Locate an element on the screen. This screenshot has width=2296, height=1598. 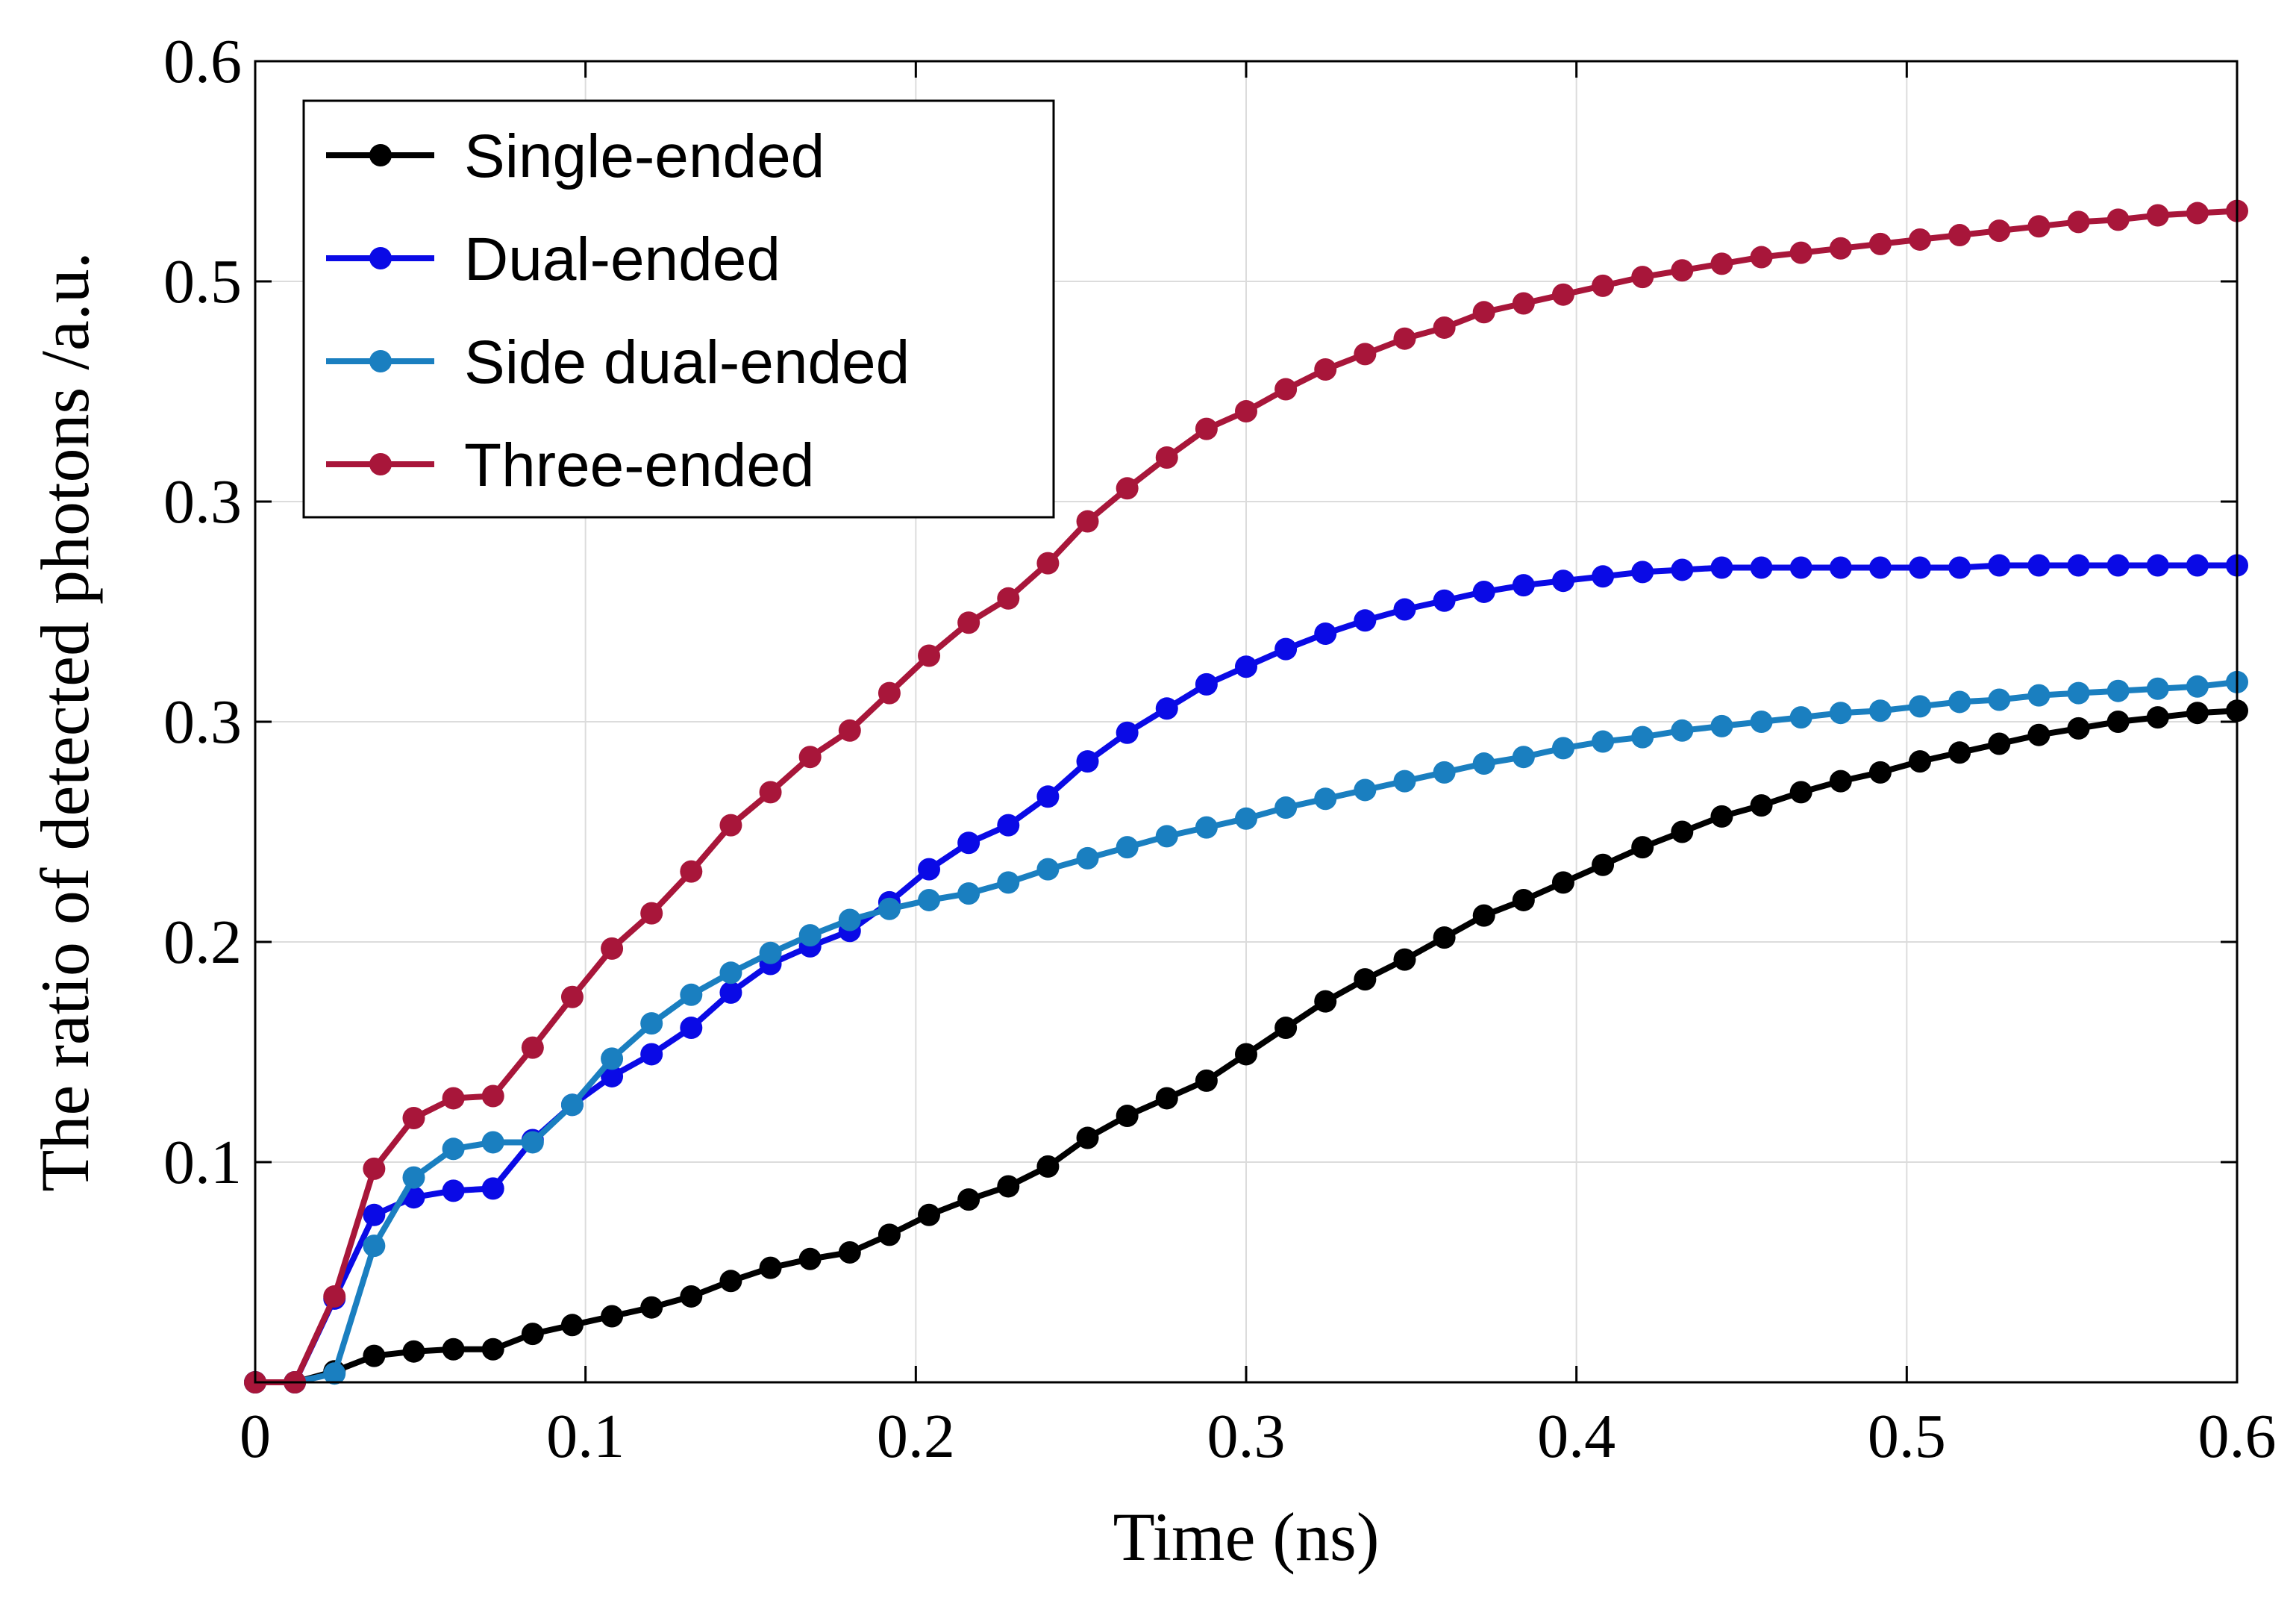
x-tick-label: 0.4 is located at coordinates (1576, 1436).